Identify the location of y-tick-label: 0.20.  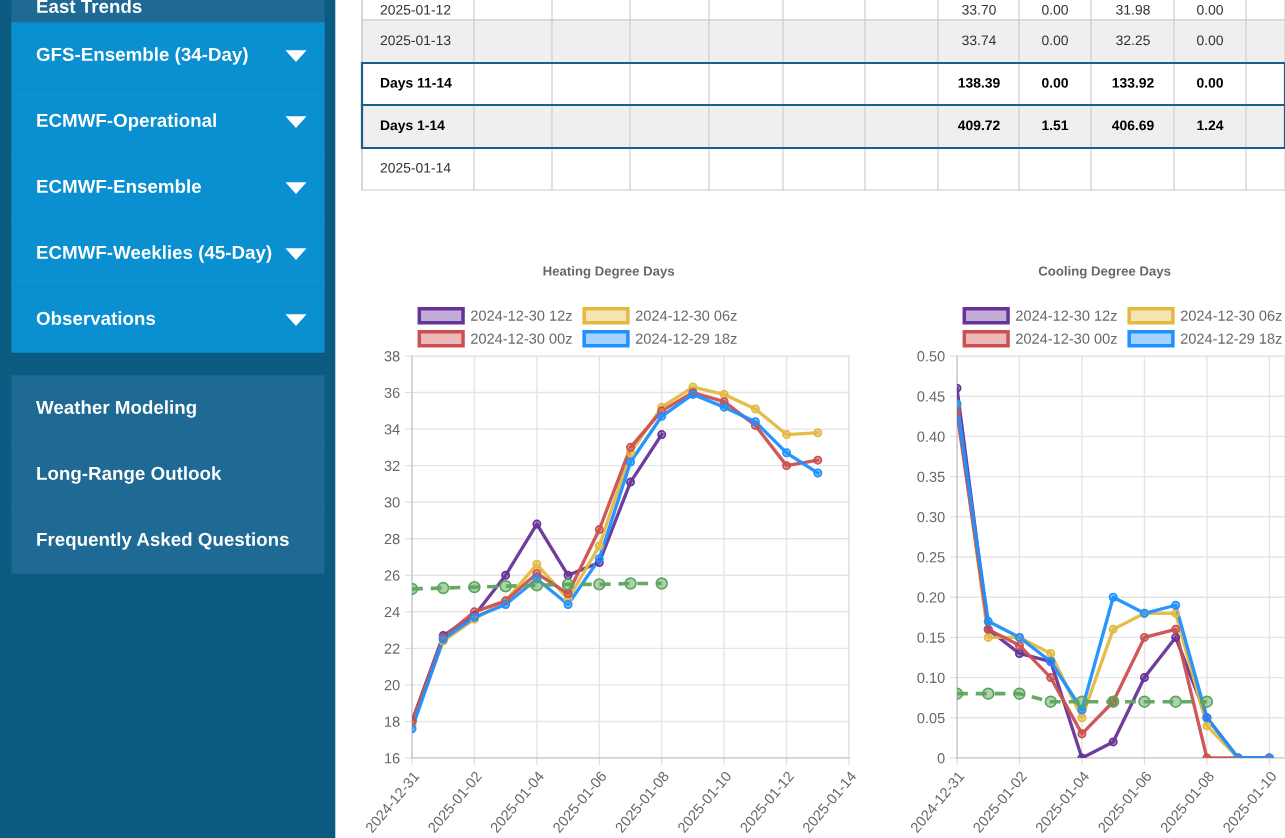
(931, 597).